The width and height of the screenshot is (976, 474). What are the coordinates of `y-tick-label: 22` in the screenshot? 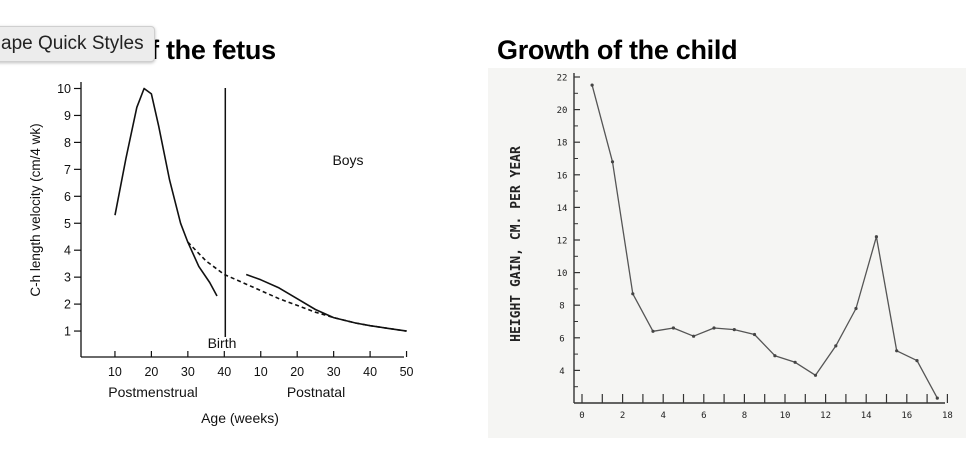 It's located at (562, 79).